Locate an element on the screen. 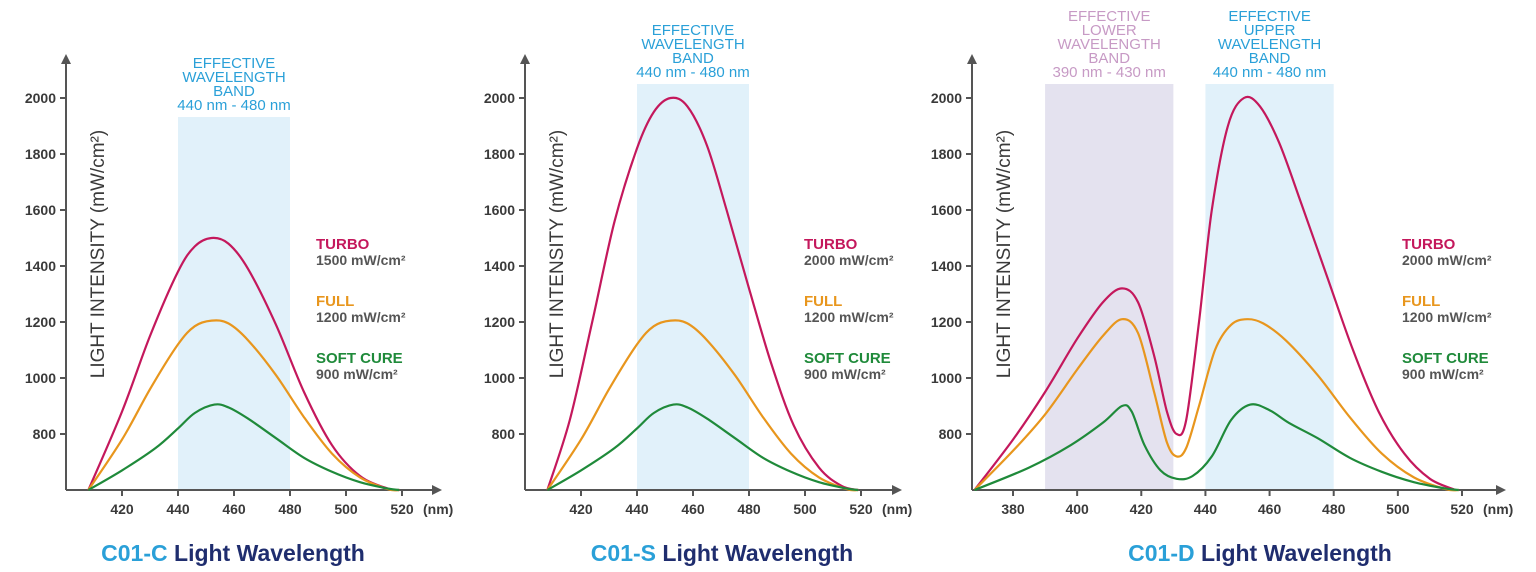 This screenshot has width=1536, height=572. legend-mode-value: 1500 mW/cm² is located at coordinates (361, 260).